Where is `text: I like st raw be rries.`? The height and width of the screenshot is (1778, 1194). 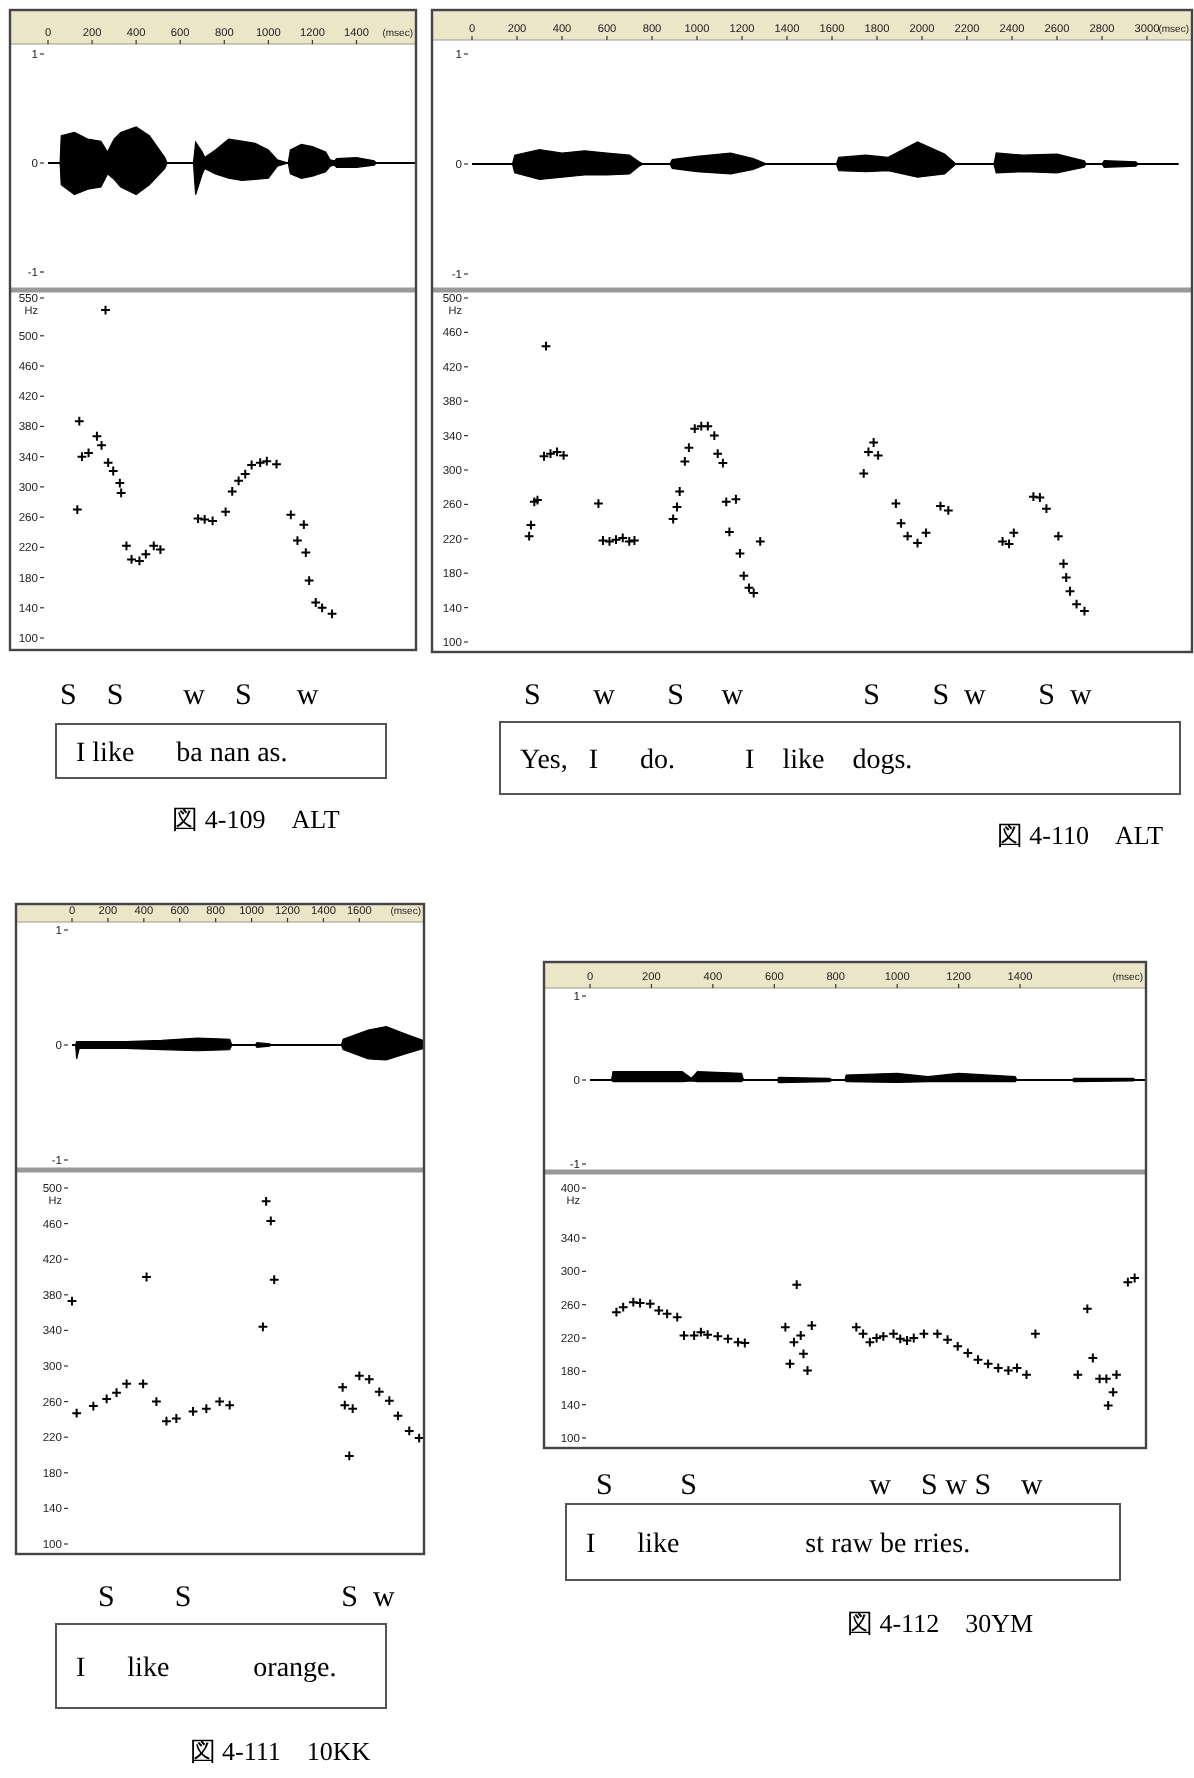 text: I like st raw be rries. is located at coordinates (778, 1545).